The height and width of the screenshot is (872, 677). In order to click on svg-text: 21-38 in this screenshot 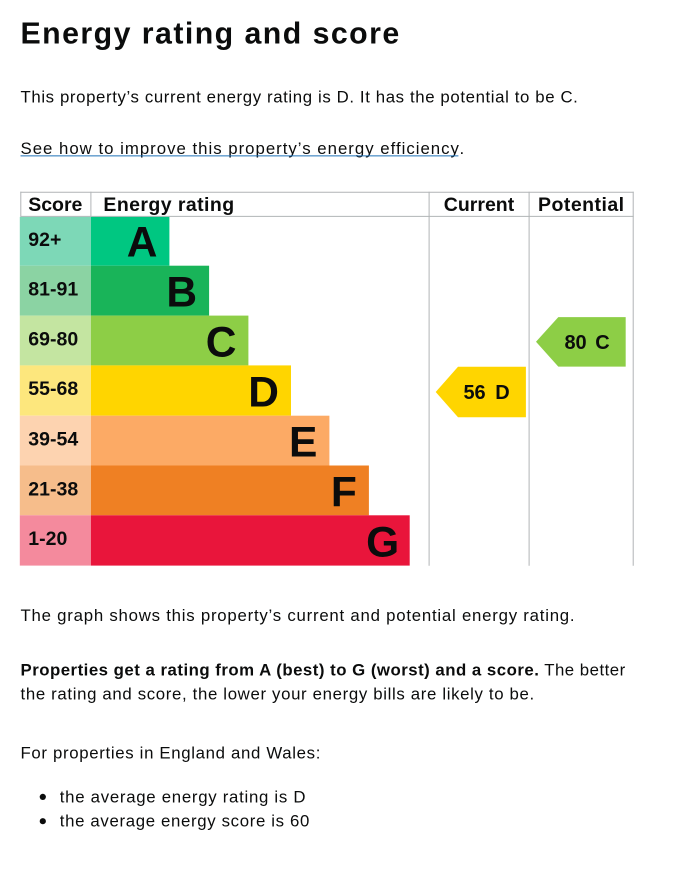, I will do `click(53, 489)`.